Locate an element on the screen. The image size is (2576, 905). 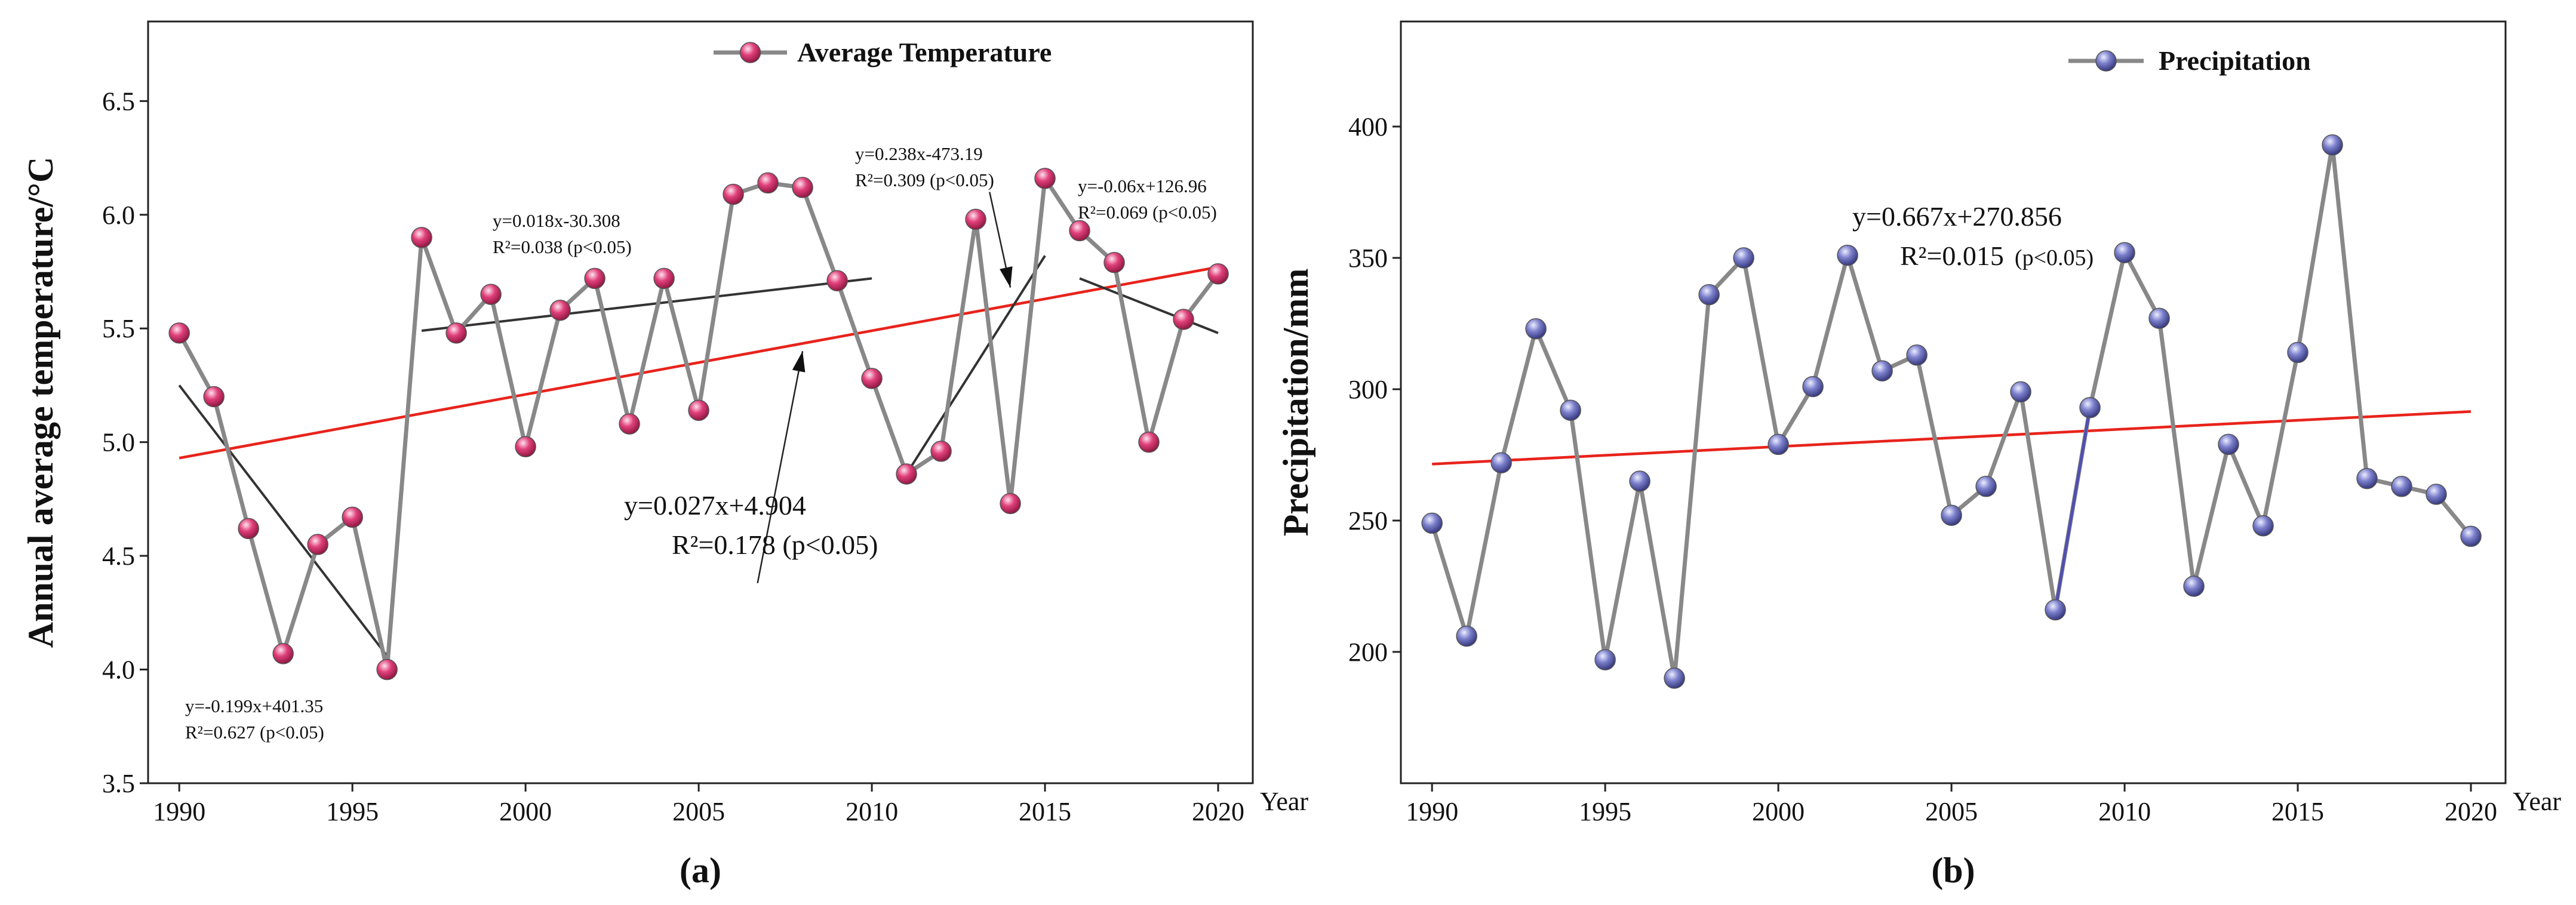
annotation-equation: y=0.238x-473.19 is located at coordinates (919, 153).